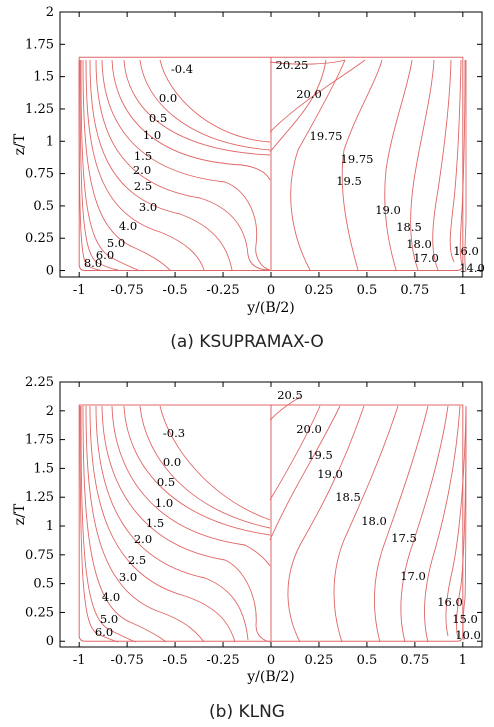 Image resolution: width=494 pixels, height=727 pixels. What do you see at coordinates (39, 109) in the screenshot?
I see `y-tick-label: 1.25` at bounding box center [39, 109].